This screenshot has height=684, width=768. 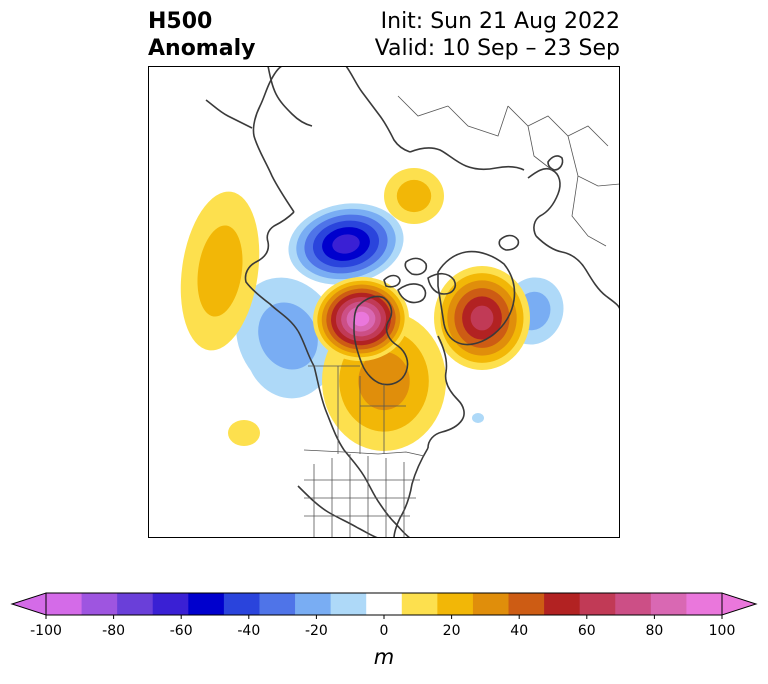 What do you see at coordinates (654, 631) in the screenshot?
I see `colorbar-tick-label: 80` at bounding box center [654, 631].